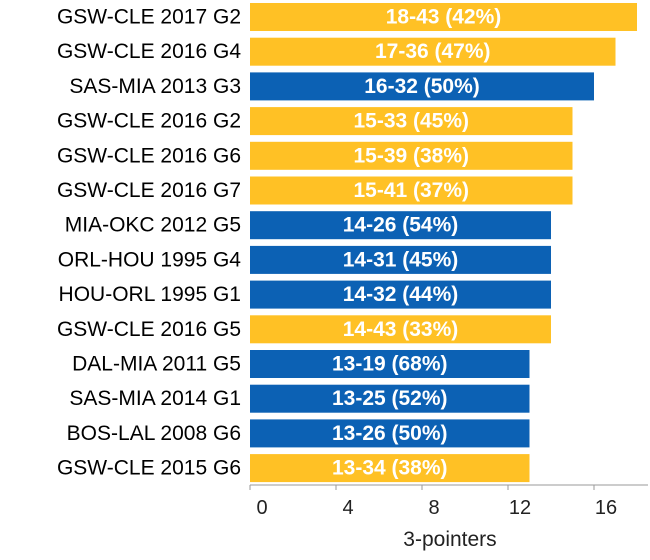 The height and width of the screenshot is (560, 650). I want to click on x-tick-label: 8, so click(433, 508).